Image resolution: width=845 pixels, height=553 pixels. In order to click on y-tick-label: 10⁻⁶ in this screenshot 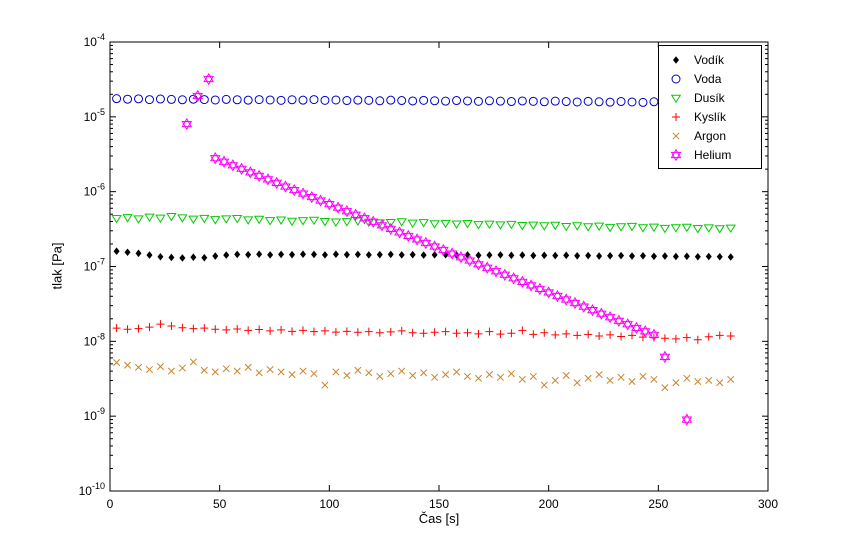, I will do `click(94, 190)`.